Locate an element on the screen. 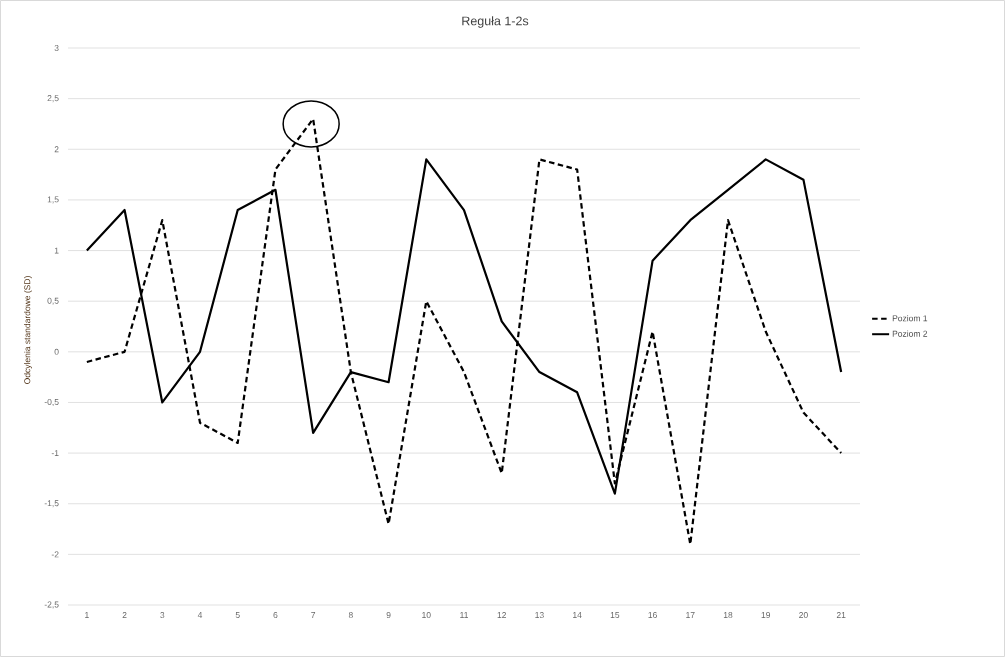 This screenshot has height=657, width=1005. x-tick-label: 11 is located at coordinates (464, 615).